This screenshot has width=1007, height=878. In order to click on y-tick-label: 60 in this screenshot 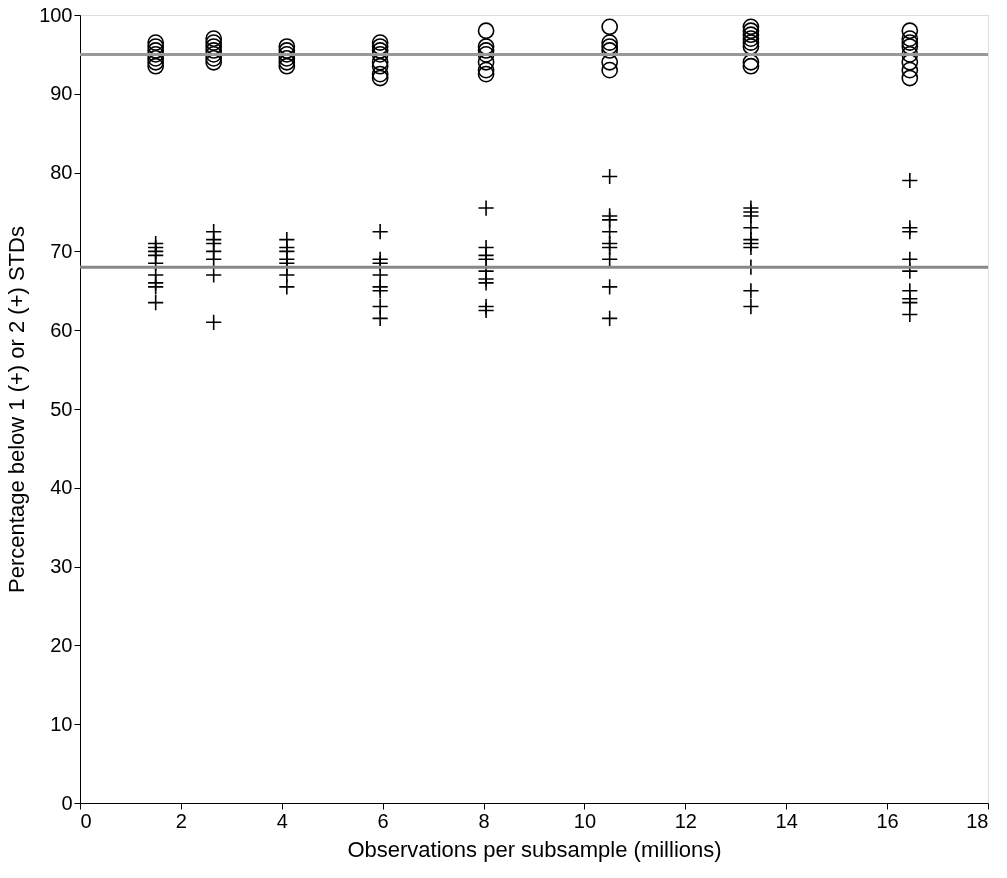, I will do `click(61, 329)`.